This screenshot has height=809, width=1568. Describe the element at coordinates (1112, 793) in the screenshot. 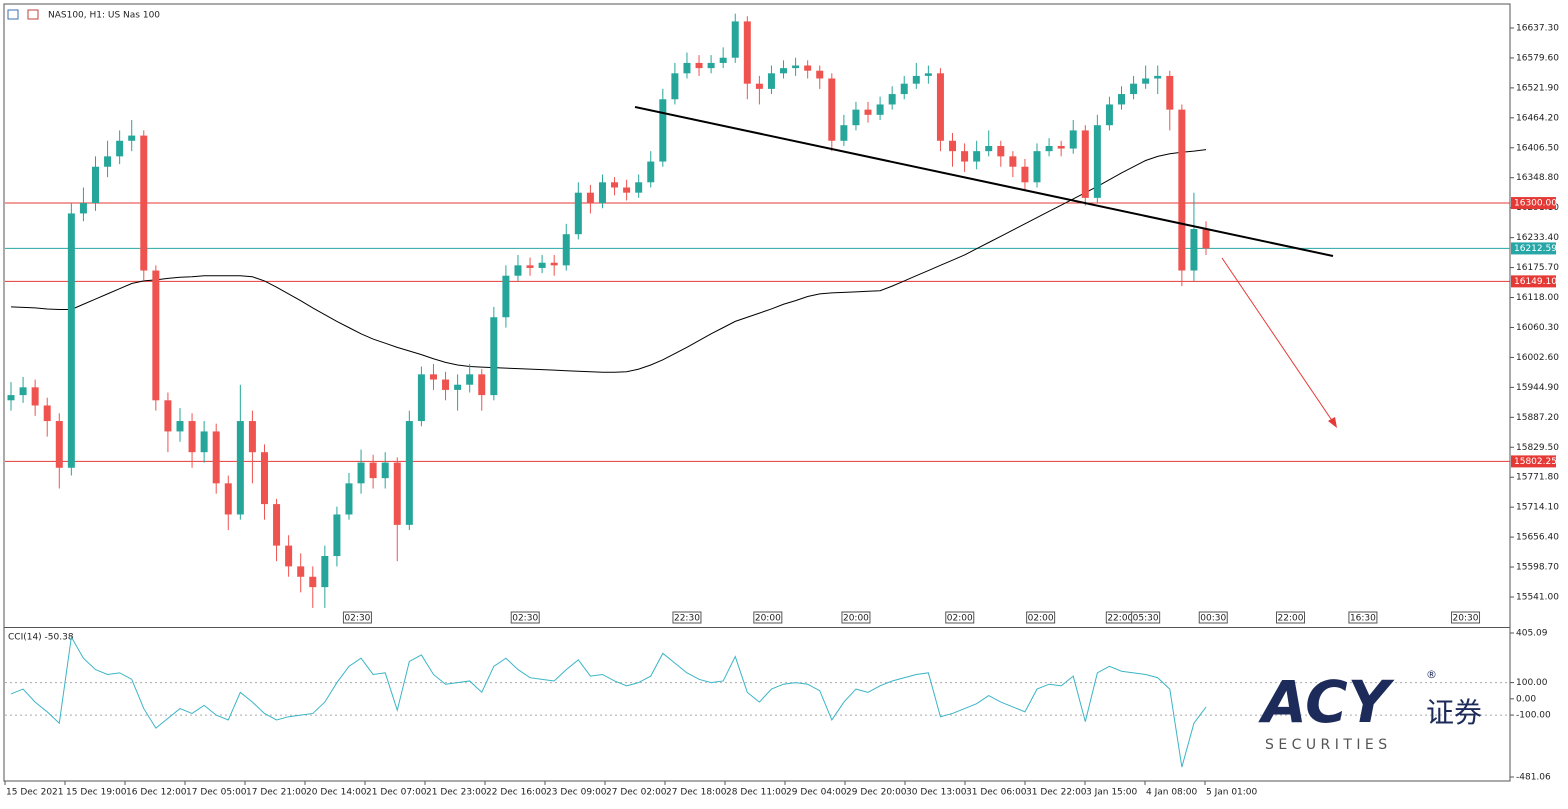

I see `x-tick-label: 3 Jan 15:00` at that location.